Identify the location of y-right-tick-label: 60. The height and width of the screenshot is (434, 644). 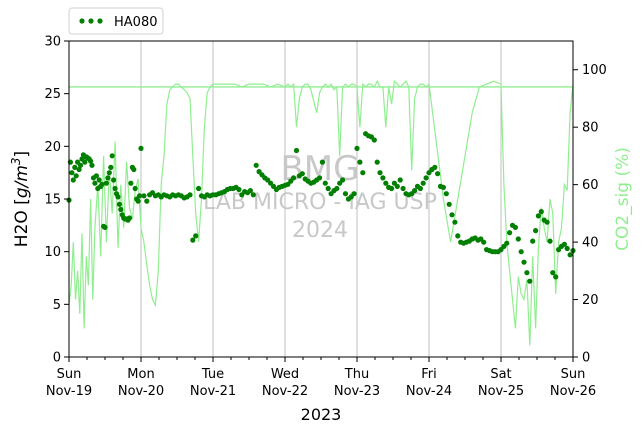
(590, 185).